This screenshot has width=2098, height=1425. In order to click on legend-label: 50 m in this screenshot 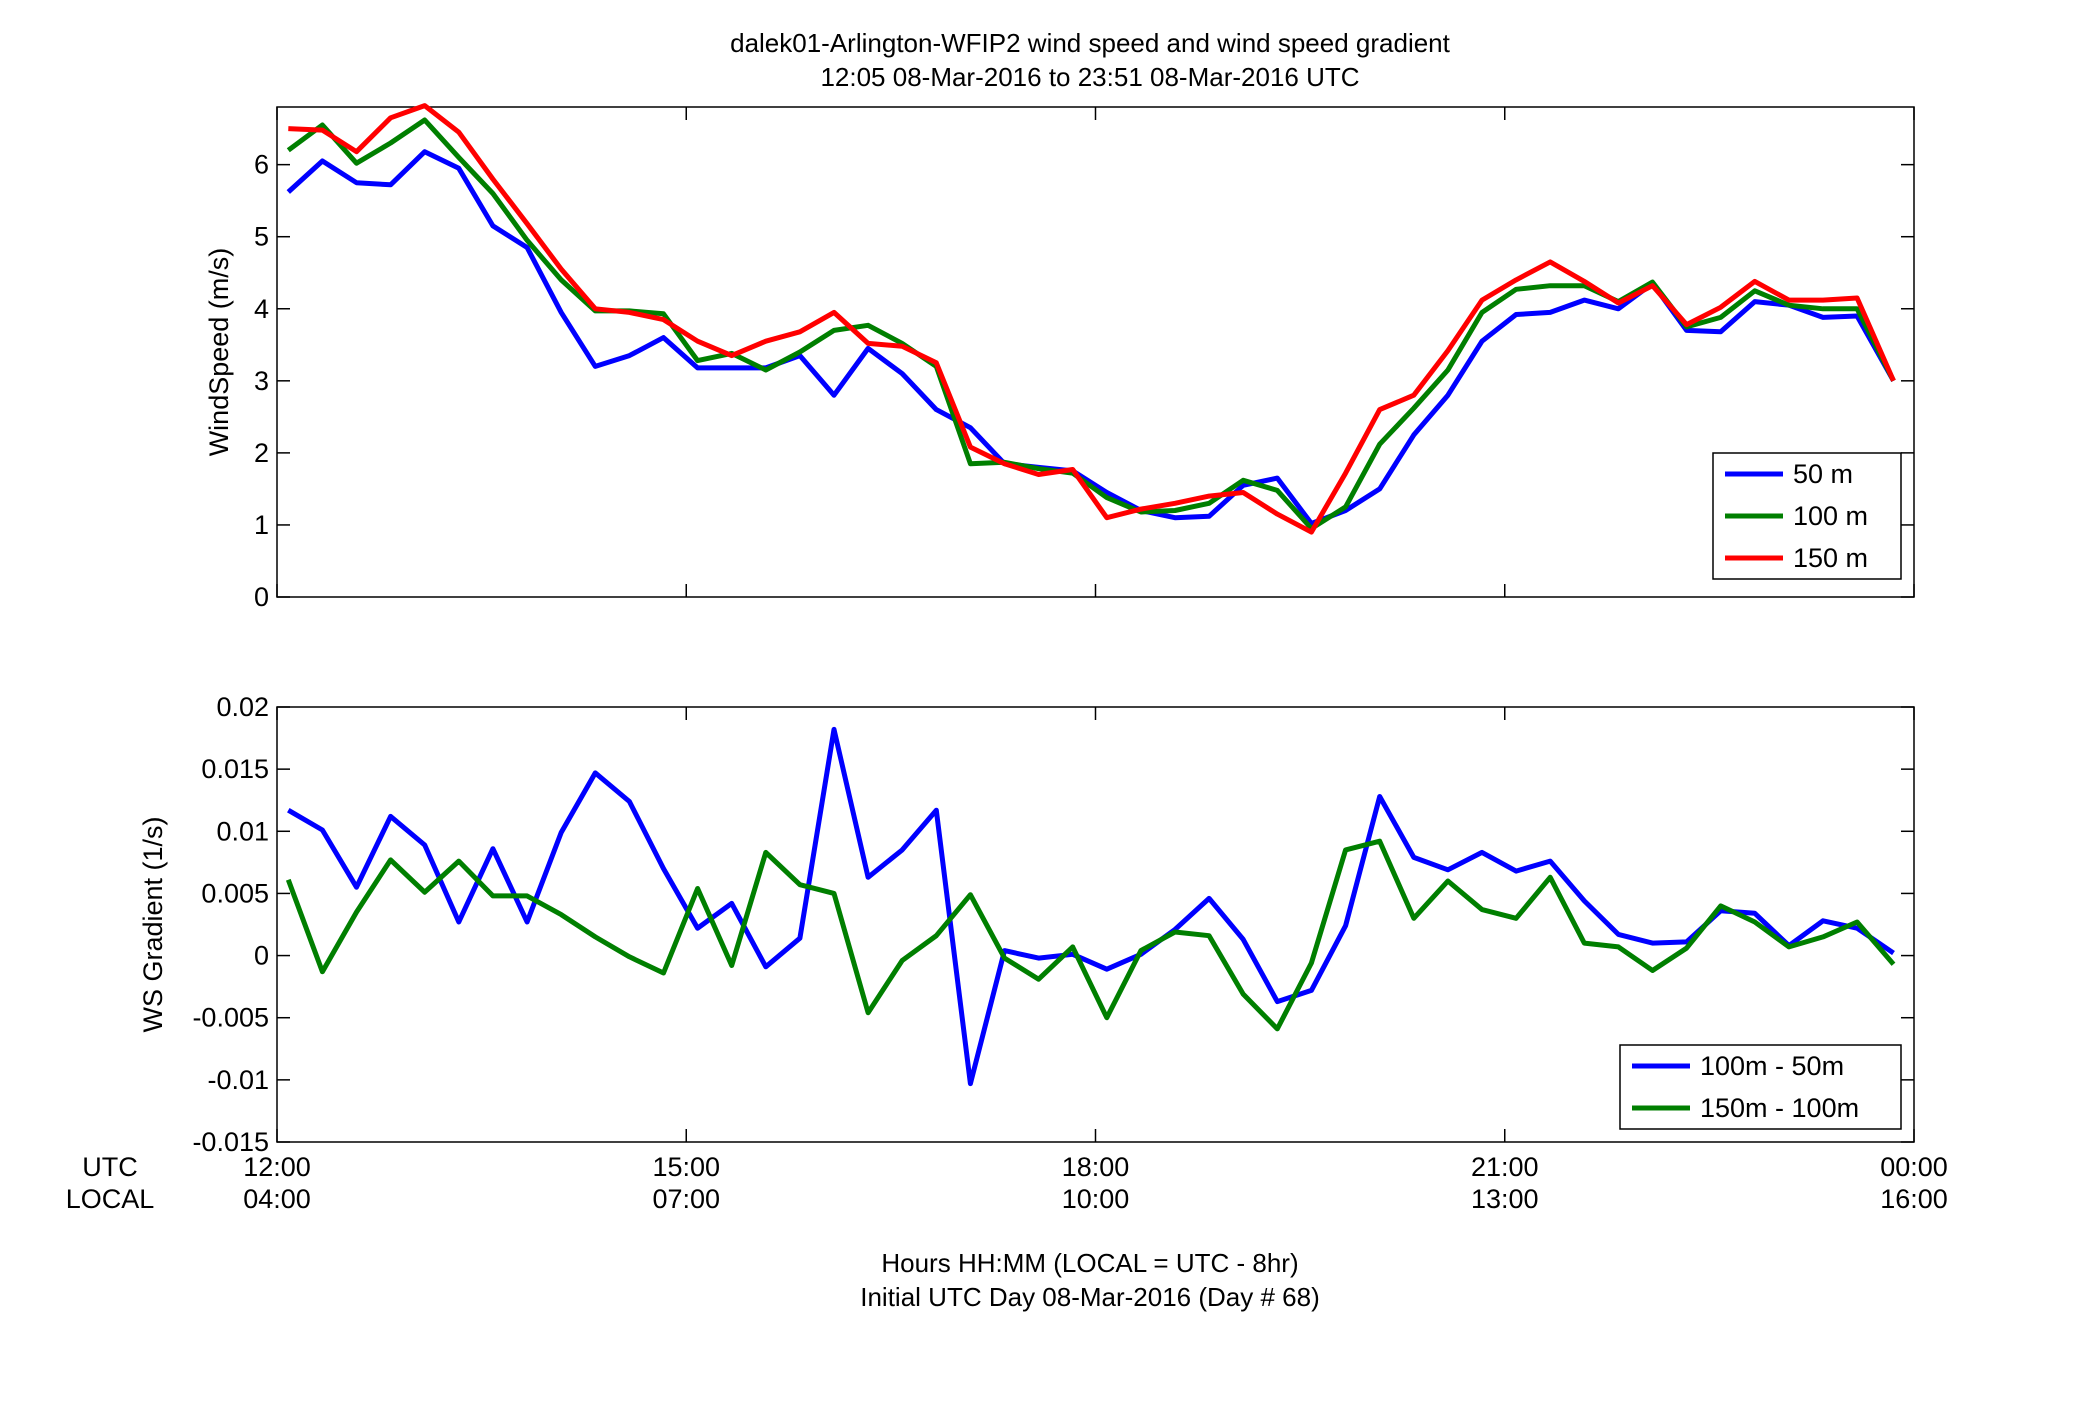, I will do `click(1823, 474)`.